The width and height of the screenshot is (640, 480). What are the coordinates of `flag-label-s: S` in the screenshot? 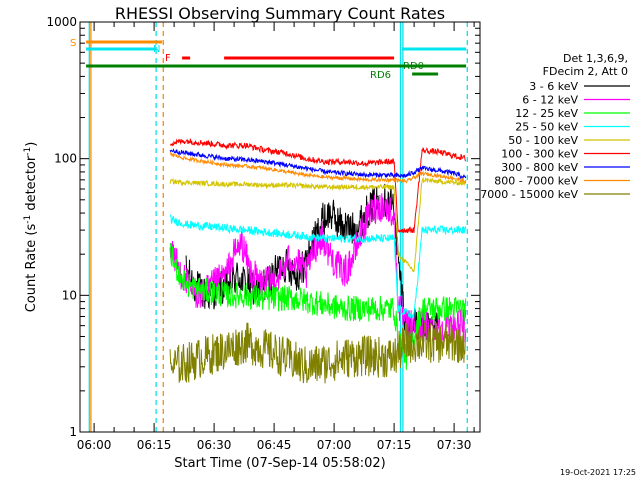 It's located at (73, 43).